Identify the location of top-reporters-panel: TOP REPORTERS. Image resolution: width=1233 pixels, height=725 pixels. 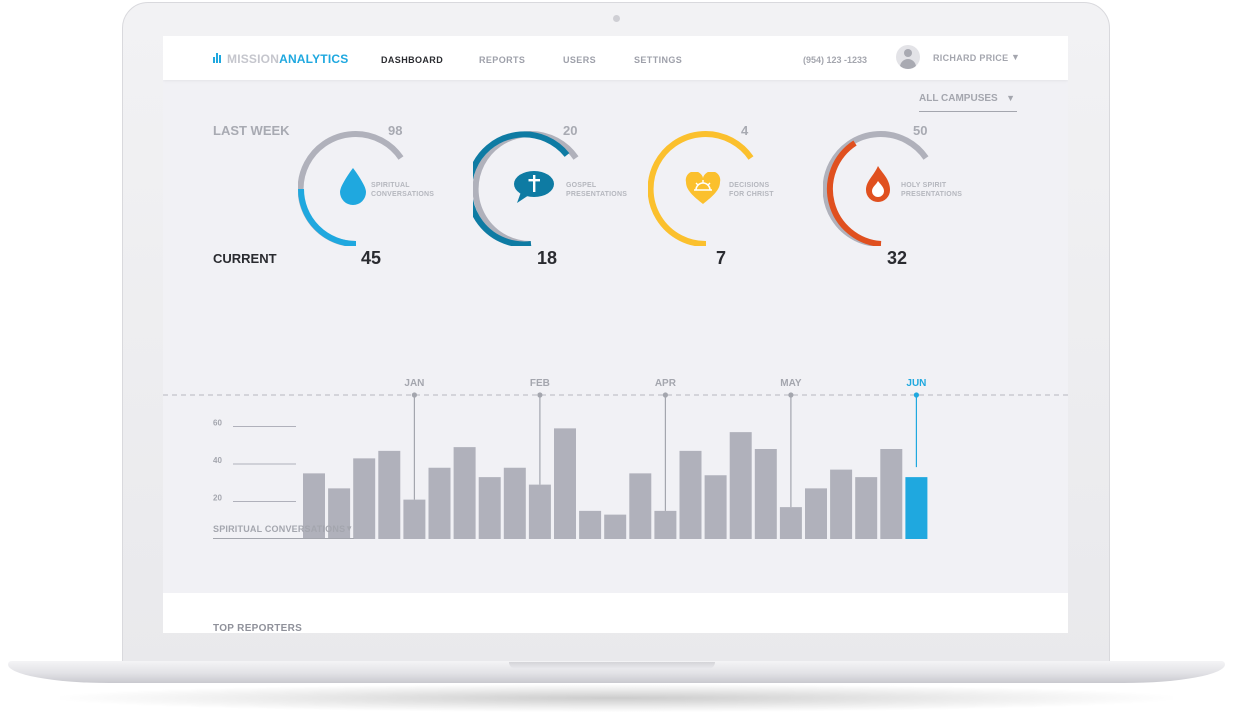
(615, 613).